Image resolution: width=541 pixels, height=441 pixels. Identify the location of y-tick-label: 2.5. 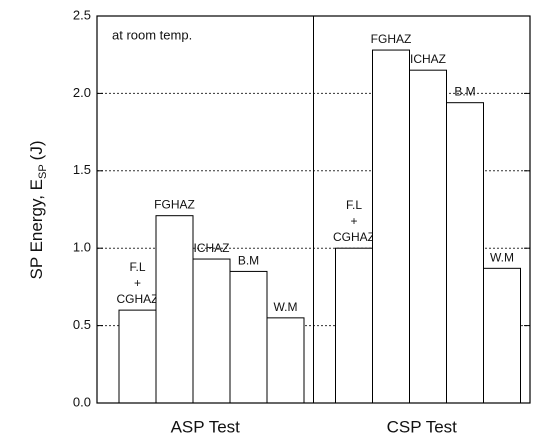
(82, 14).